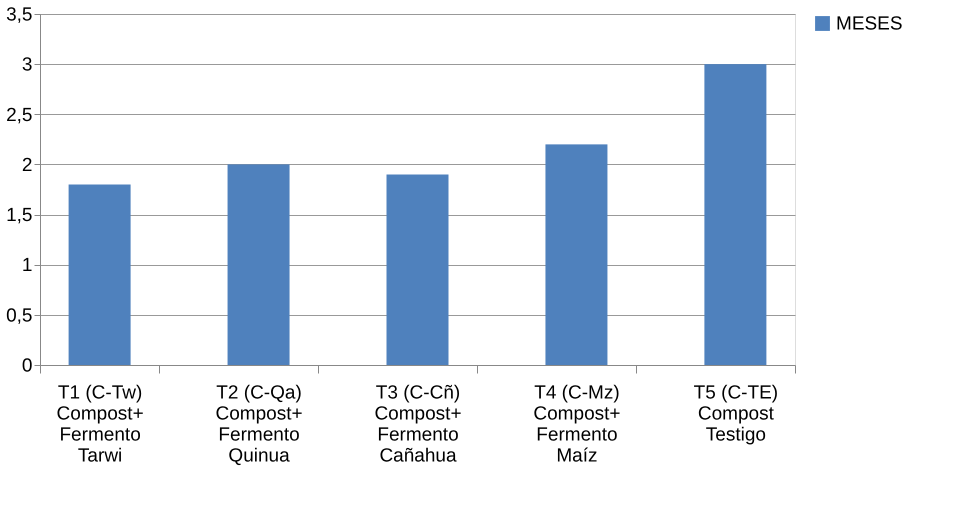 This screenshot has height=512, width=966. Describe the element at coordinates (869, 24) in the screenshot. I see `legend-label: MESES` at that location.